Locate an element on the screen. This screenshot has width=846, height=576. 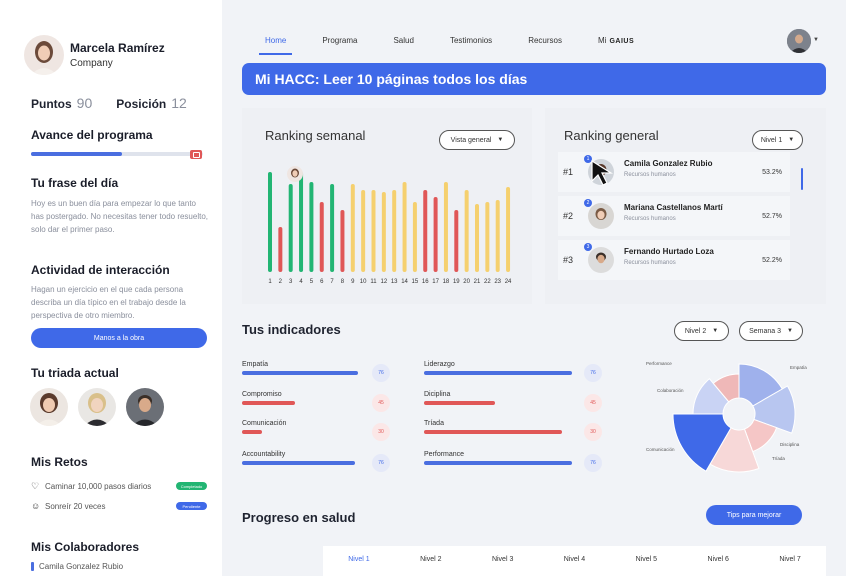
finish-flag-icon is located at coordinates (196, 154).